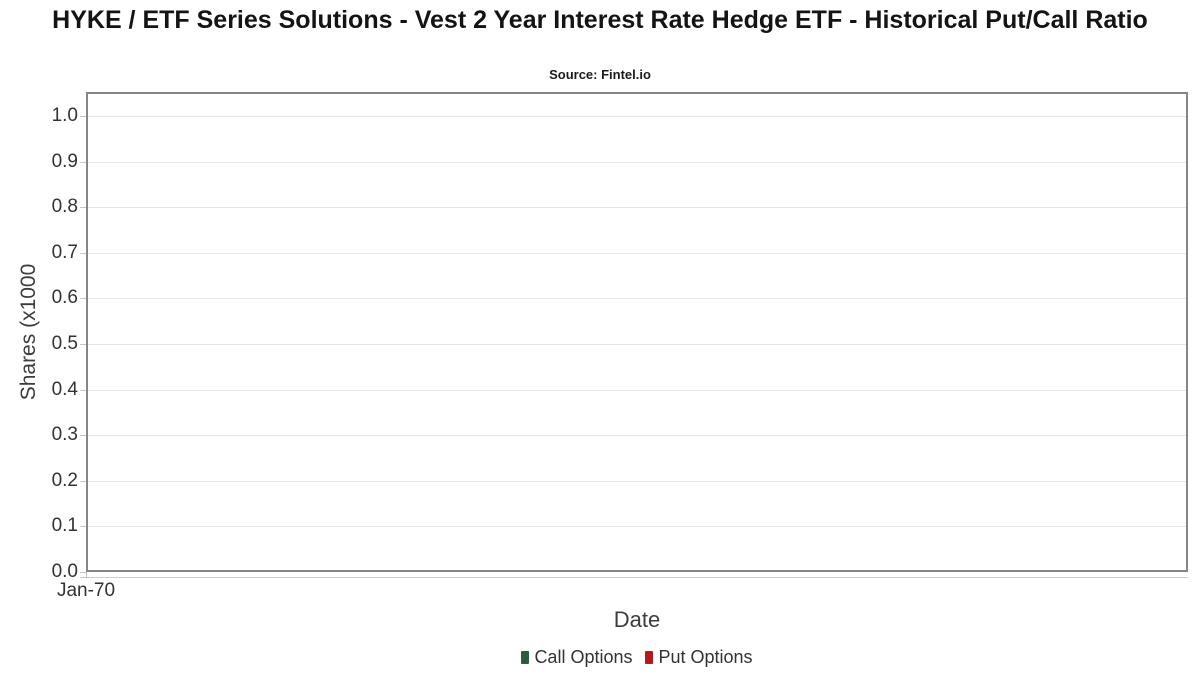  What do you see at coordinates (64, 525) in the screenshot?
I see `y-tick-label: 0.1` at bounding box center [64, 525].